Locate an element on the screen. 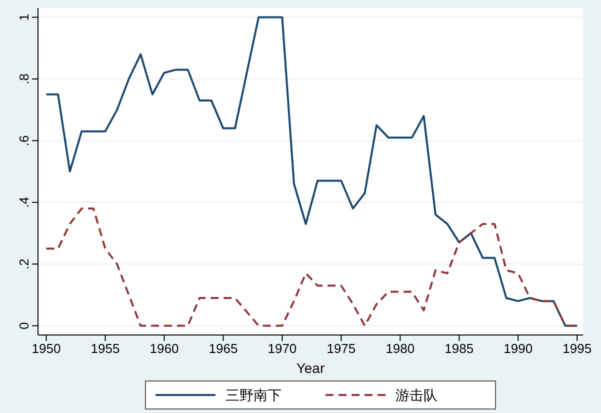 This screenshot has height=413, width=601. y-tick-label: .8 is located at coordinates (24, 79).